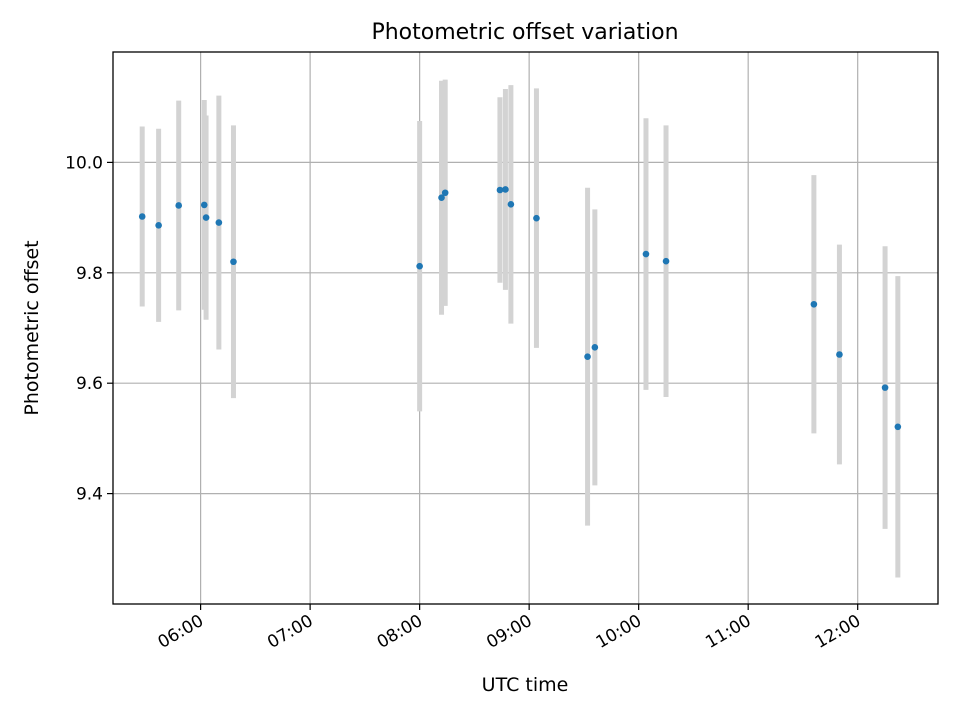 This screenshot has height=720, width=960. Describe the element at coordinates (400, 632) in the screenshot. I see `x-tick-label: 08:00` at that location.